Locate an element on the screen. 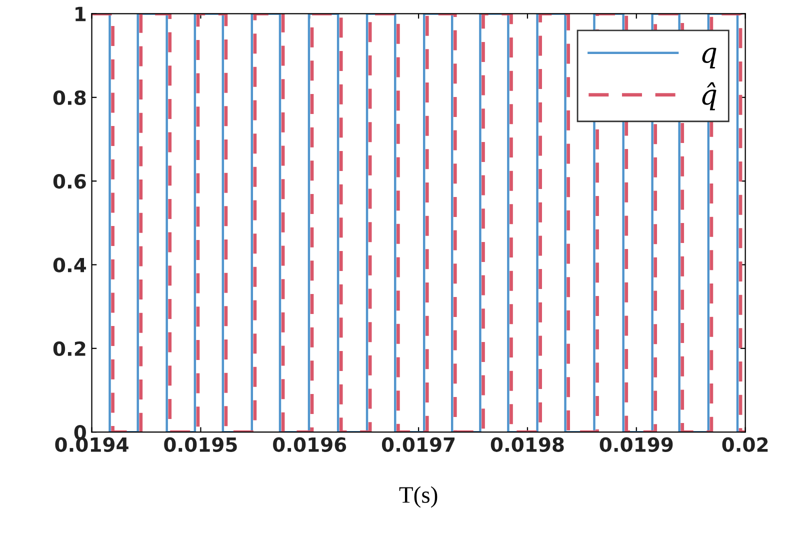 The width and height of the screenshot is (798, 549). x-axis-title: T(s) is located at coordinates (418, 497).